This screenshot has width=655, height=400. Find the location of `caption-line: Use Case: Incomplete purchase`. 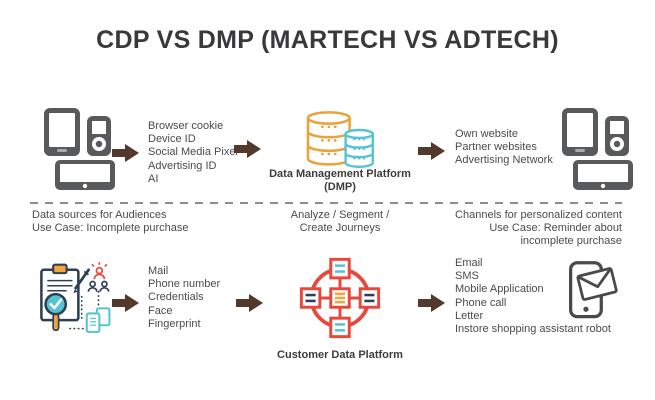

caption-line: Use Case: Incomplete purchase is located at coordinates (110, 228).